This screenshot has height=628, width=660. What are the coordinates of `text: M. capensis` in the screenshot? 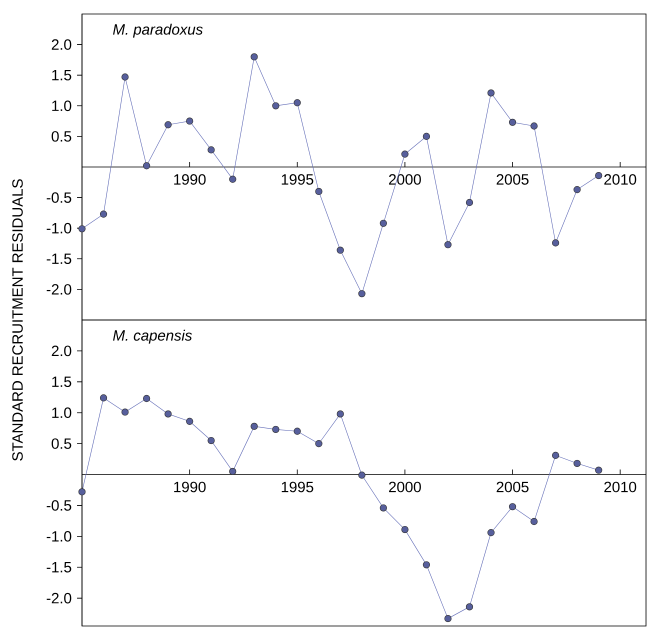 It's located at (152, 337).